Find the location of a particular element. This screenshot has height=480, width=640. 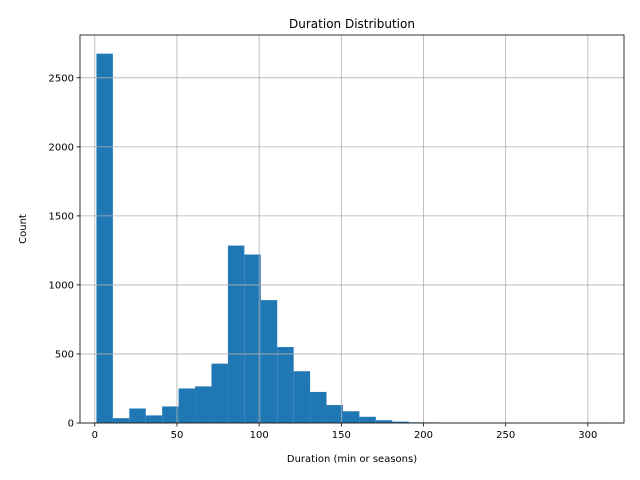

x-tick-label: 300 is located at coordinates (587, 435).